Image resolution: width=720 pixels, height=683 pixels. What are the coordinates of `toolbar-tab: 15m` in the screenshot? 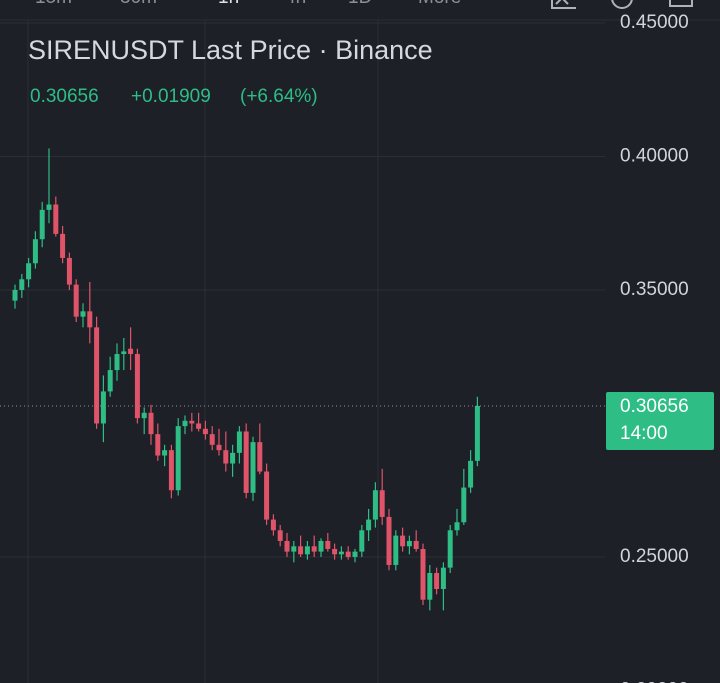 It's located at (53, 4).